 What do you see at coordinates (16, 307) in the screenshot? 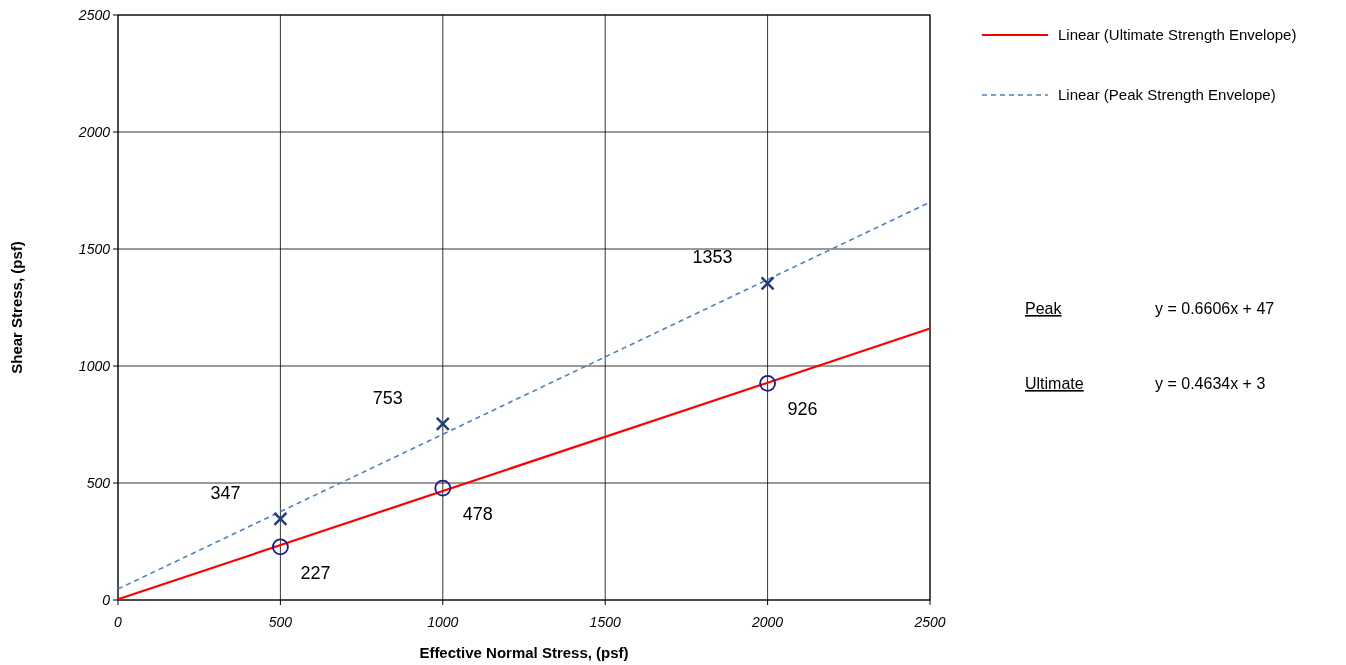
I see `y-axis-title: Shear Stress, (psf)` at bounding box center [16, 307].